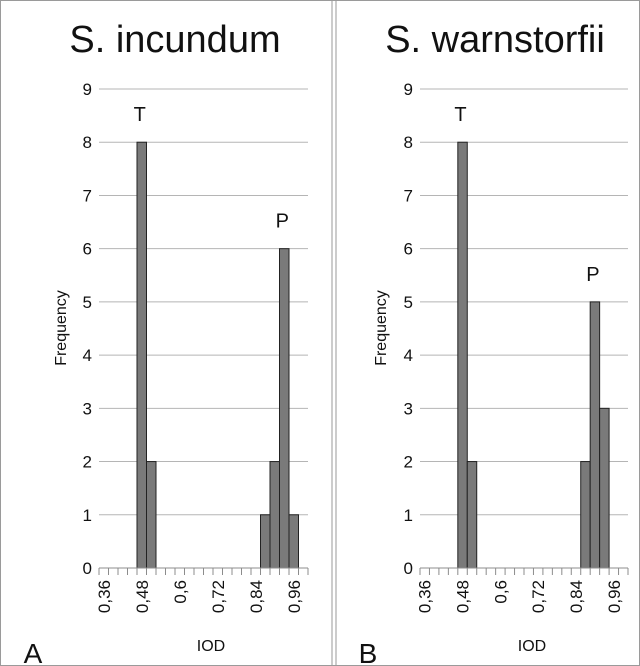 The image size is (640, 666). I want to click on chart-title: S. incundum, so click(174, 40).